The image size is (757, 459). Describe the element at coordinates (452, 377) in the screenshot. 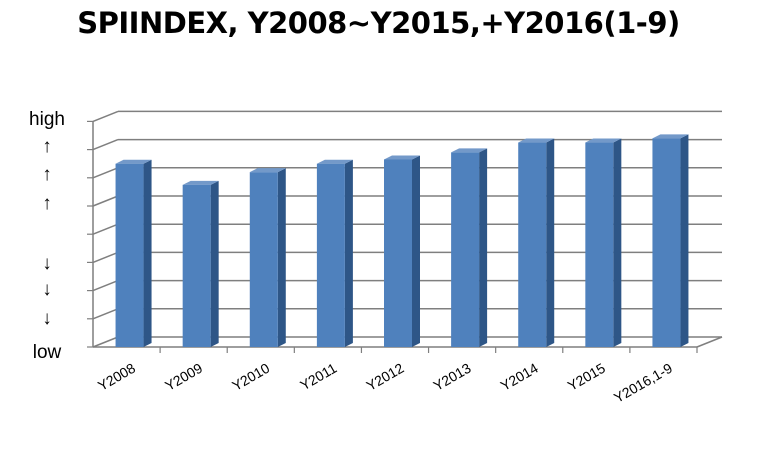

I see `x-tick-label: Y2013` at that location.